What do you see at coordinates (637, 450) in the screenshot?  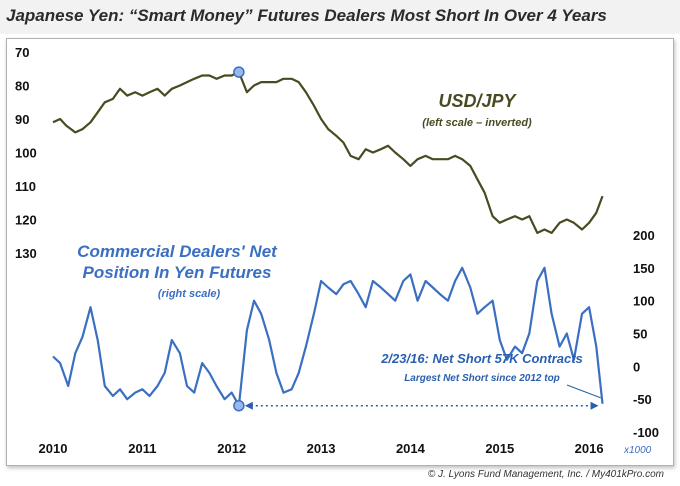 I see `right-axis-unit: x1000` at bounding box center [637, 450].